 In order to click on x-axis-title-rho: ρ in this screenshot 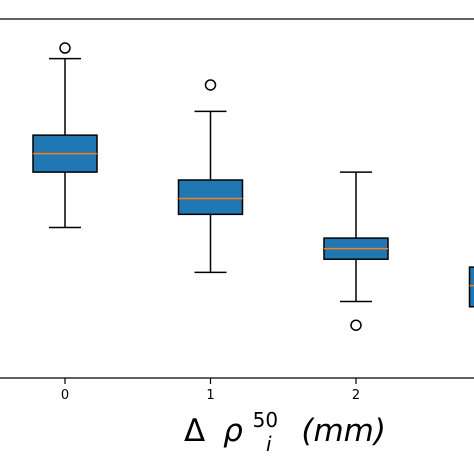, I will do `click(233, 431)`.